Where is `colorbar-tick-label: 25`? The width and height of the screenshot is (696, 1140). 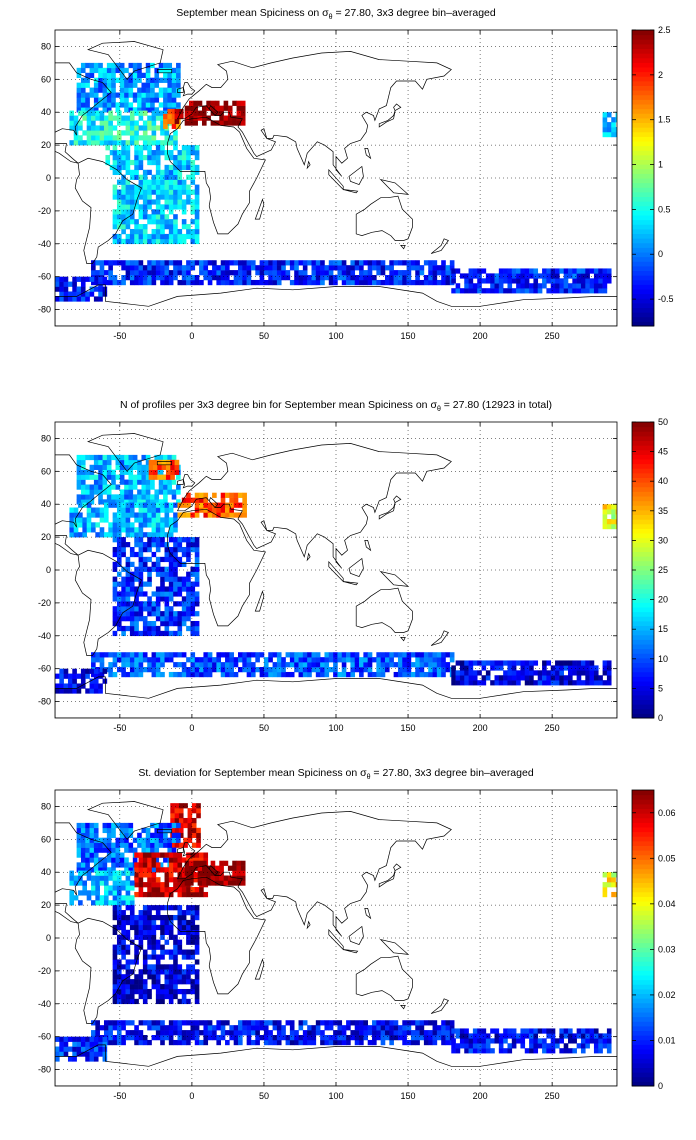
colorbar-tick-label: 25 is located at coordinates (663, 570).